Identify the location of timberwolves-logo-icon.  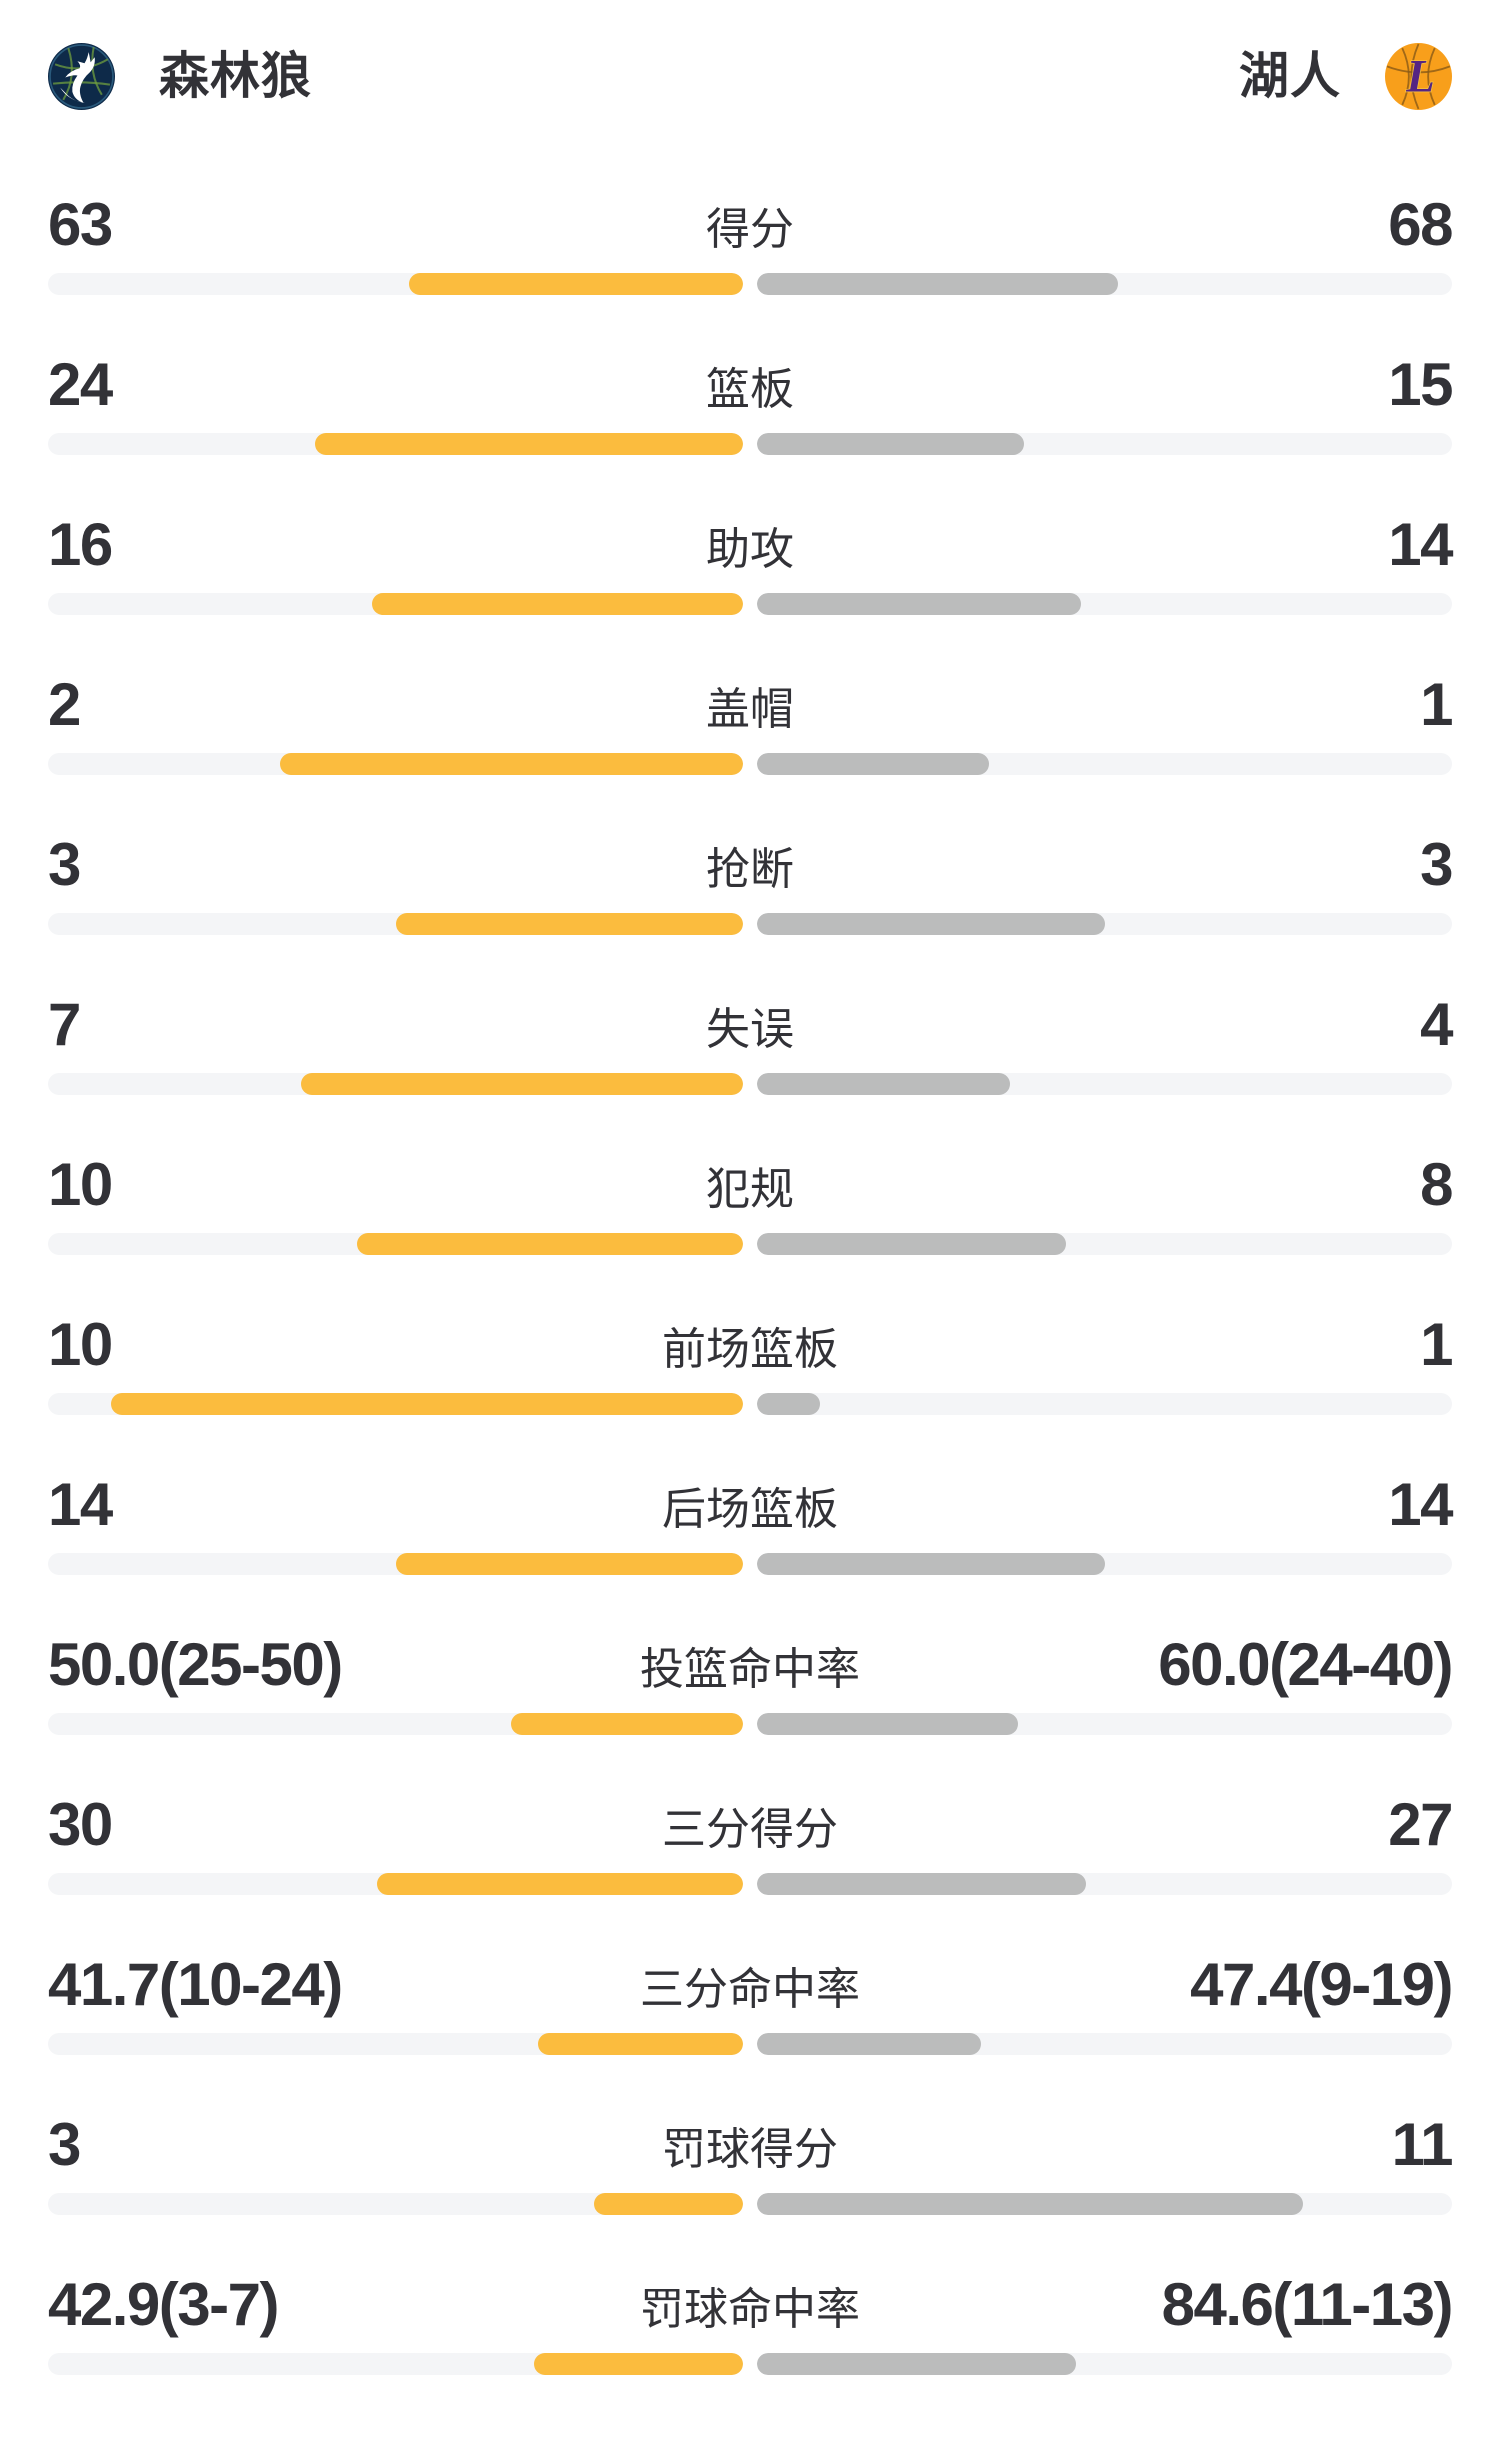
(81, 76).